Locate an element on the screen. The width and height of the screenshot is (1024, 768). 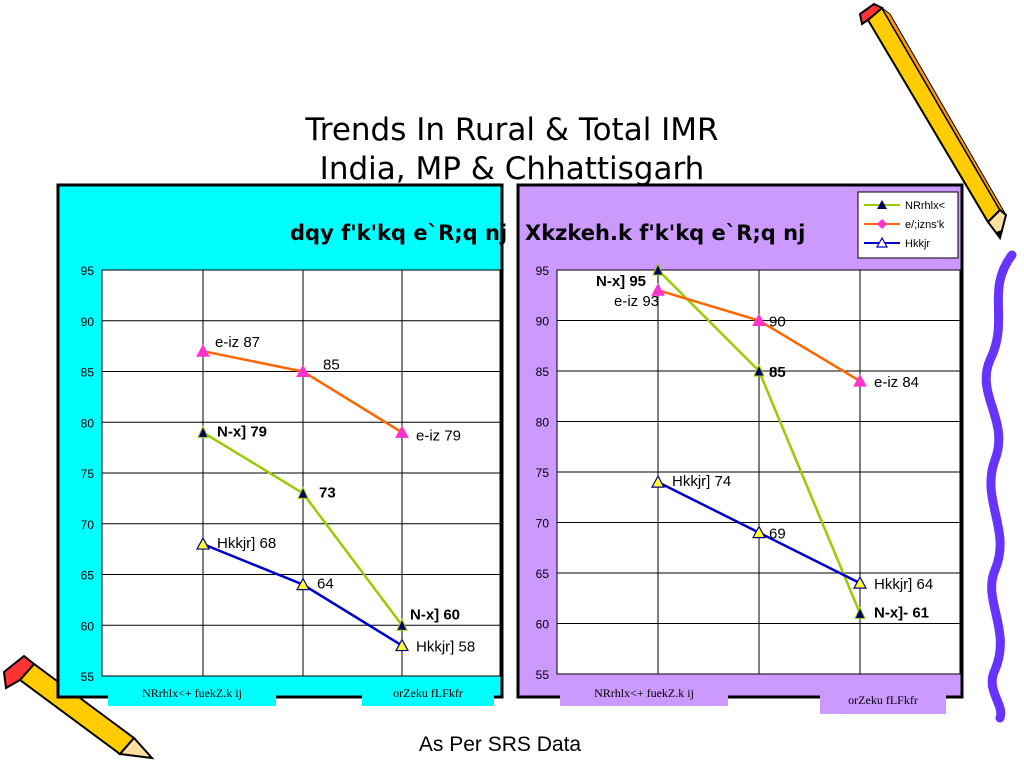
legend-label: Hkkjr is located at coordinates (917, 244).